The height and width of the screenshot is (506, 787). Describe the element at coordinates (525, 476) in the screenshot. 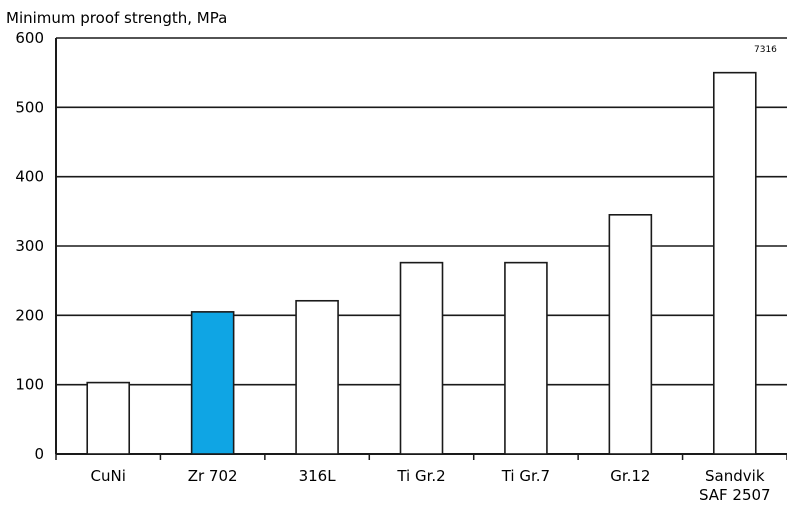

I see `x-tick-label: Ti Gr.7` at that location.